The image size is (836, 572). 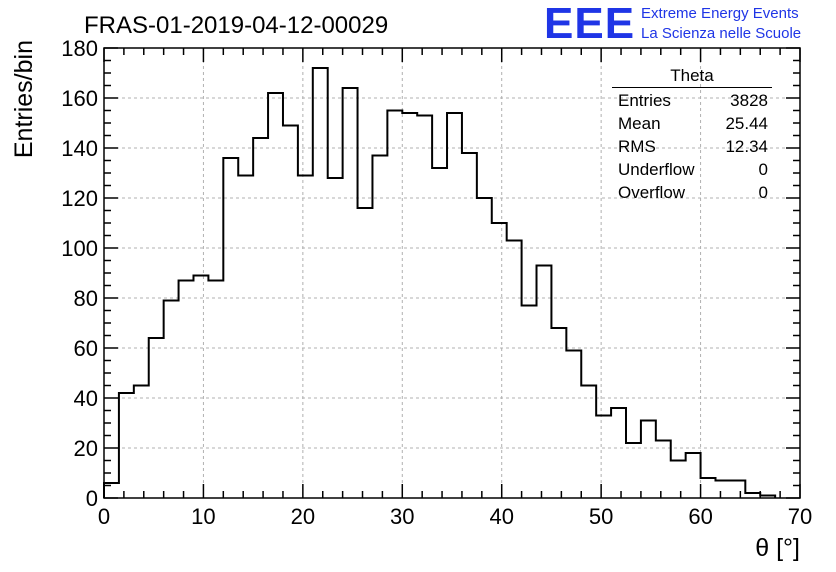 I want to click on x-tick-label: 30, so click(x=402, y=516).